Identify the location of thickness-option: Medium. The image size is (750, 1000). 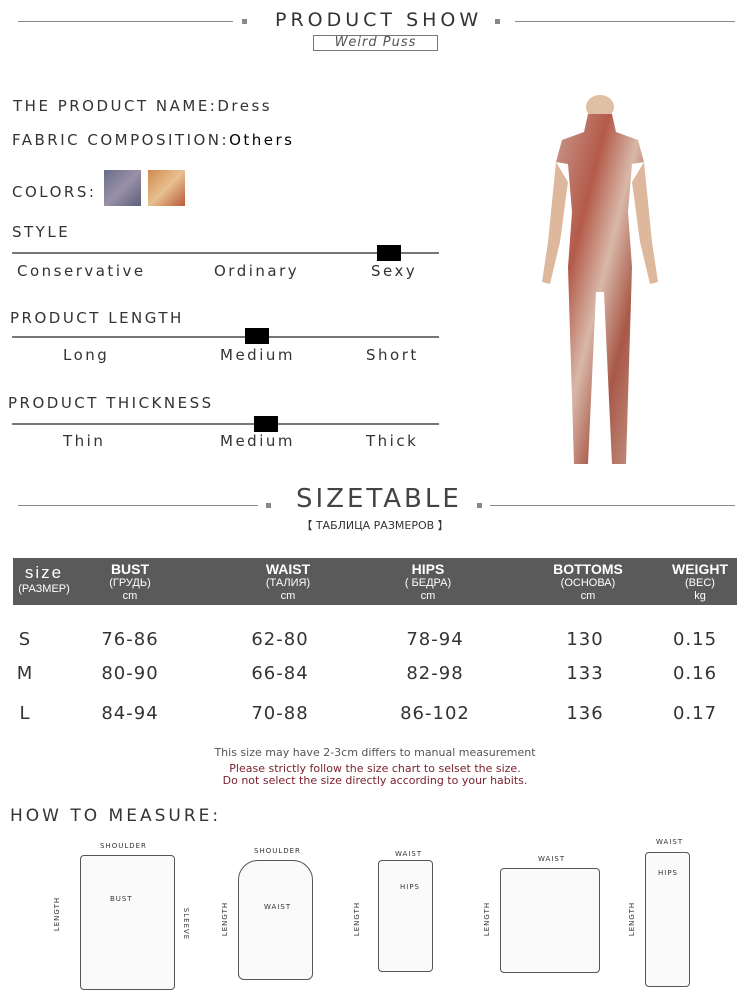
(257, 441).